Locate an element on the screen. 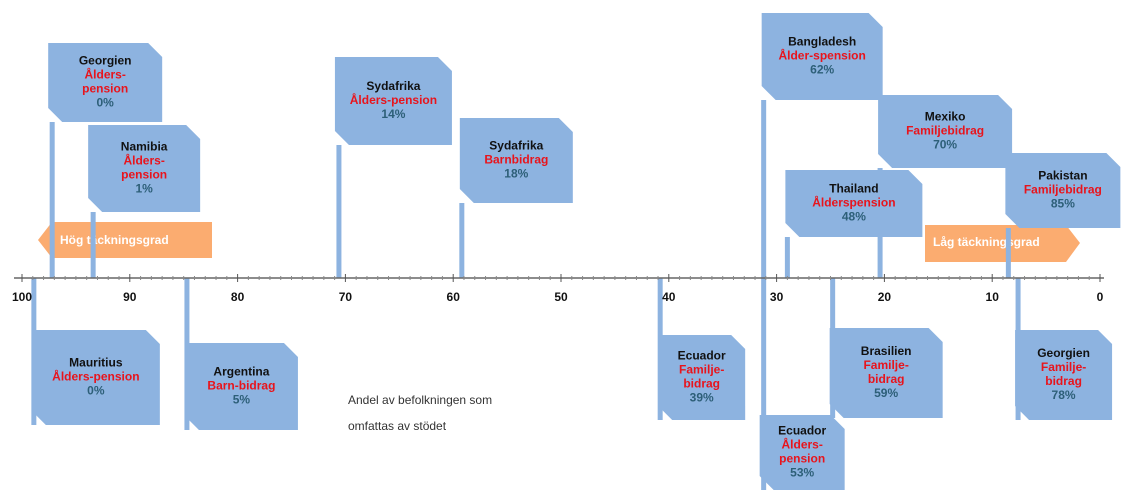  caption: Andel av befolkningen som is located at coordinates (420, 400).